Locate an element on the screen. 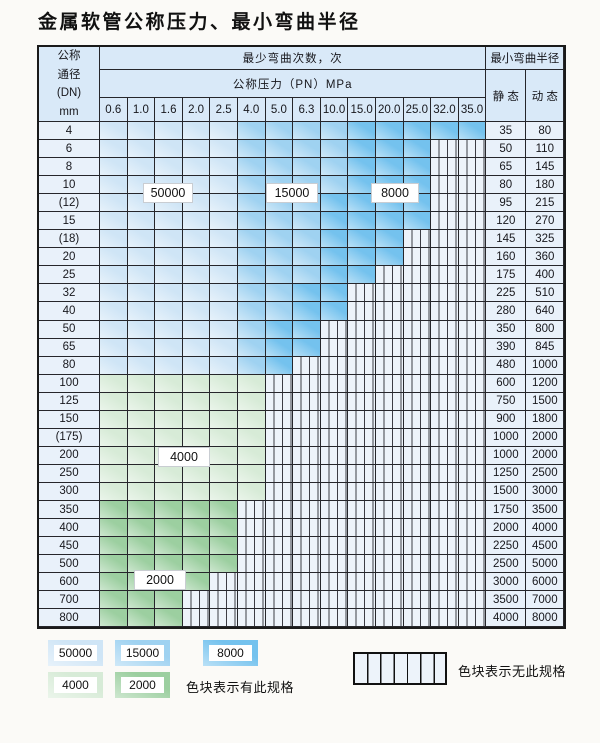  static-radius-cell: 145 is located at coordinates (506, 239).